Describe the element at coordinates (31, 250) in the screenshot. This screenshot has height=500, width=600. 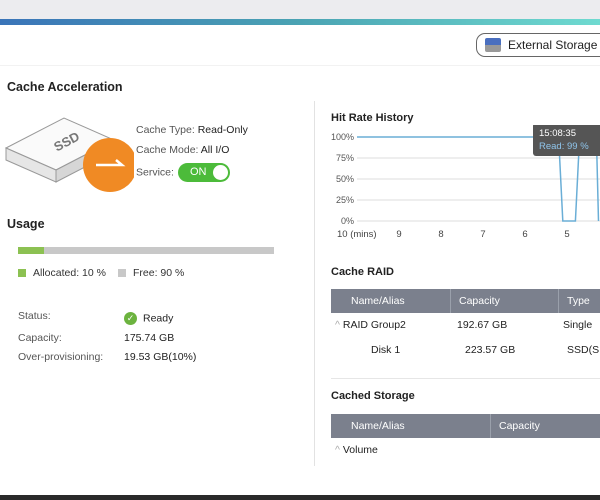
I see `usage-allocated-fill` at that location.